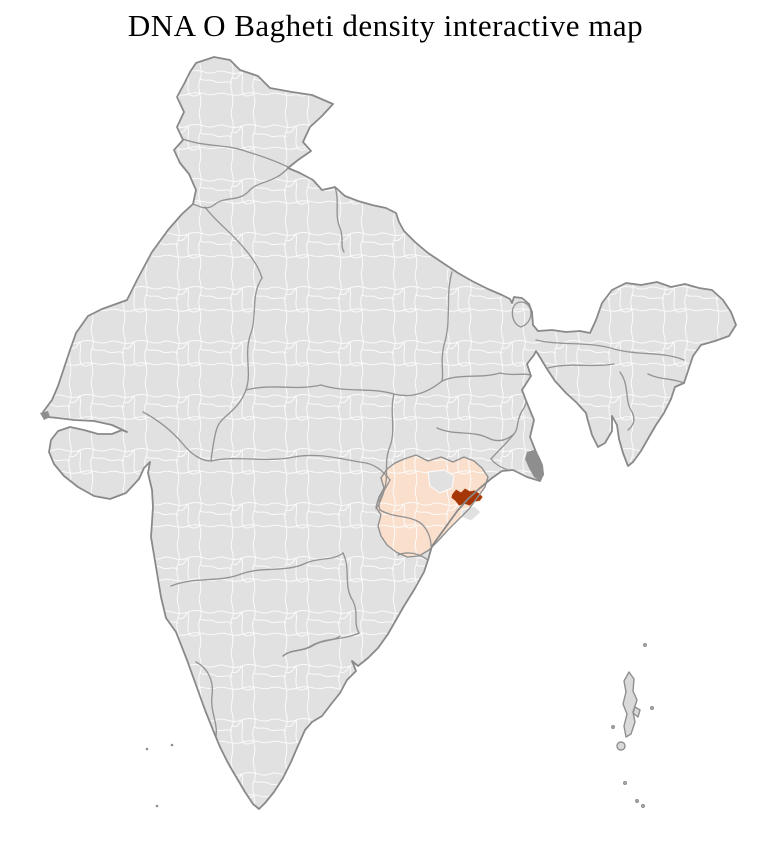  I want to click on lakshadweep-islands, so click(159, 775).